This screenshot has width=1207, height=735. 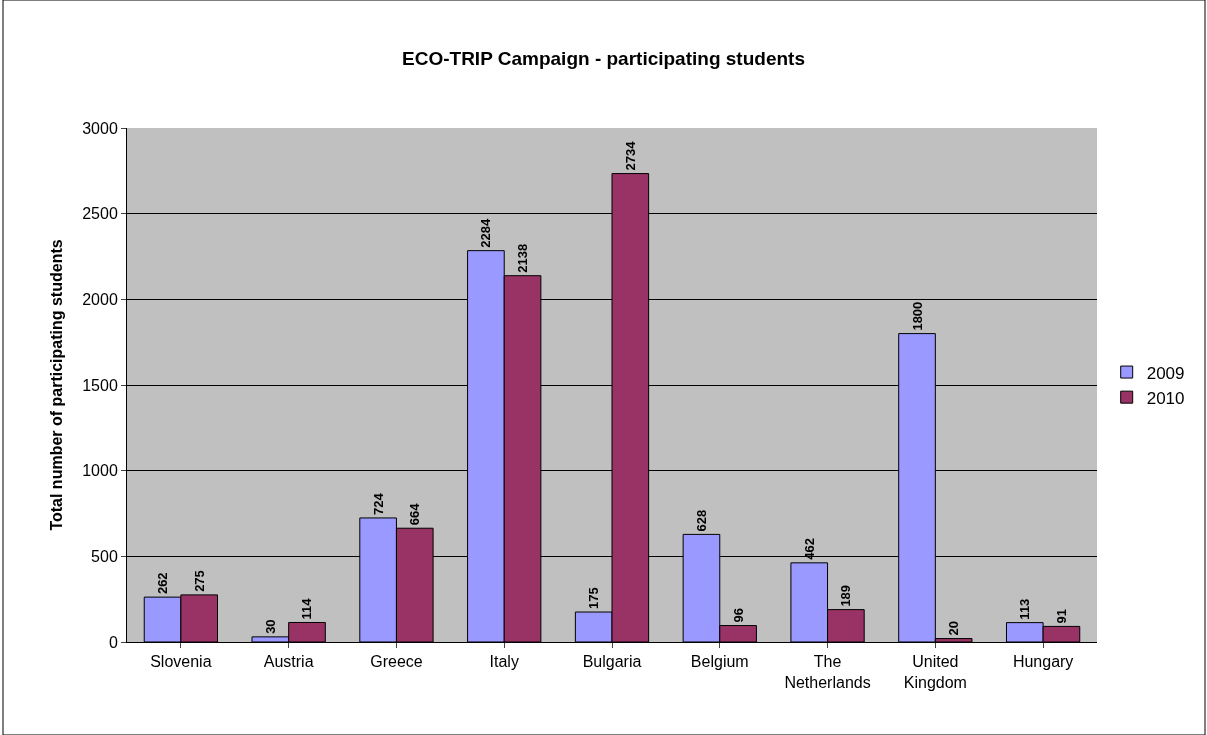 I want to click on x-tick-label: Belgium, so click(x=719, y=662).